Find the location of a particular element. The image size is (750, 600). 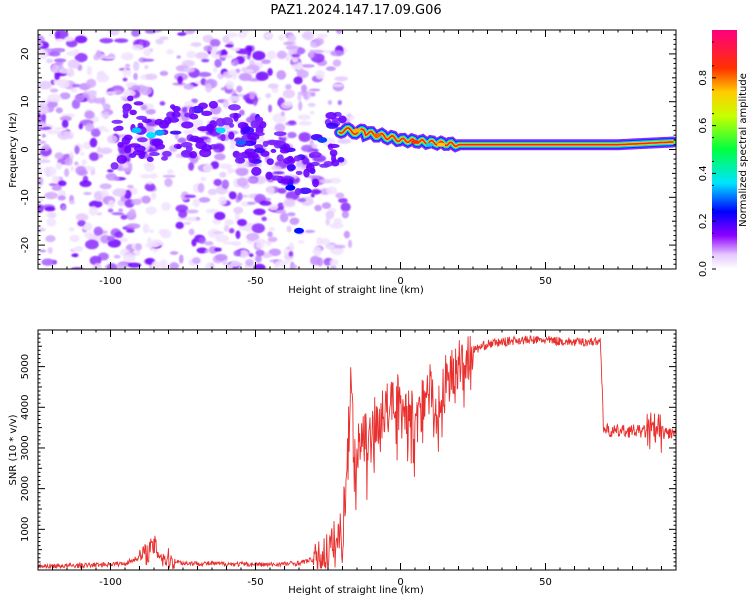

snr-xlabel: Height of straight line (km) is located at coordinates (356, 590).